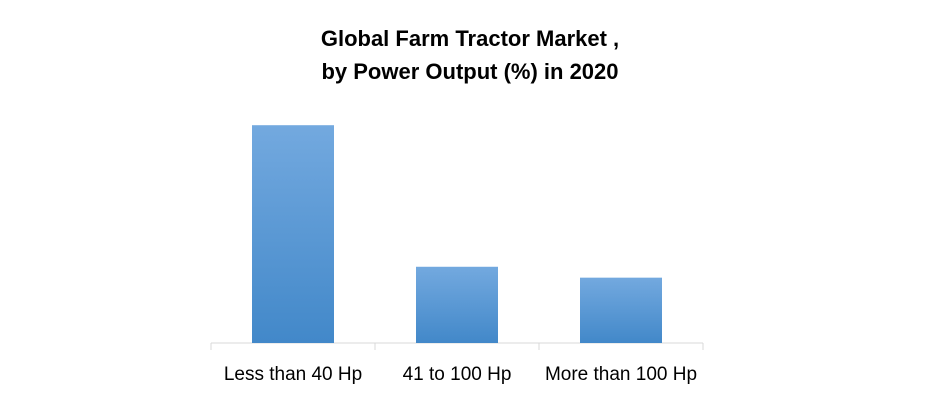  What do you see at coordinates (457, 374) in the screenshot?
I see `x-tick-label: 41 to 100 Hp` at bounding box center [457, 374].